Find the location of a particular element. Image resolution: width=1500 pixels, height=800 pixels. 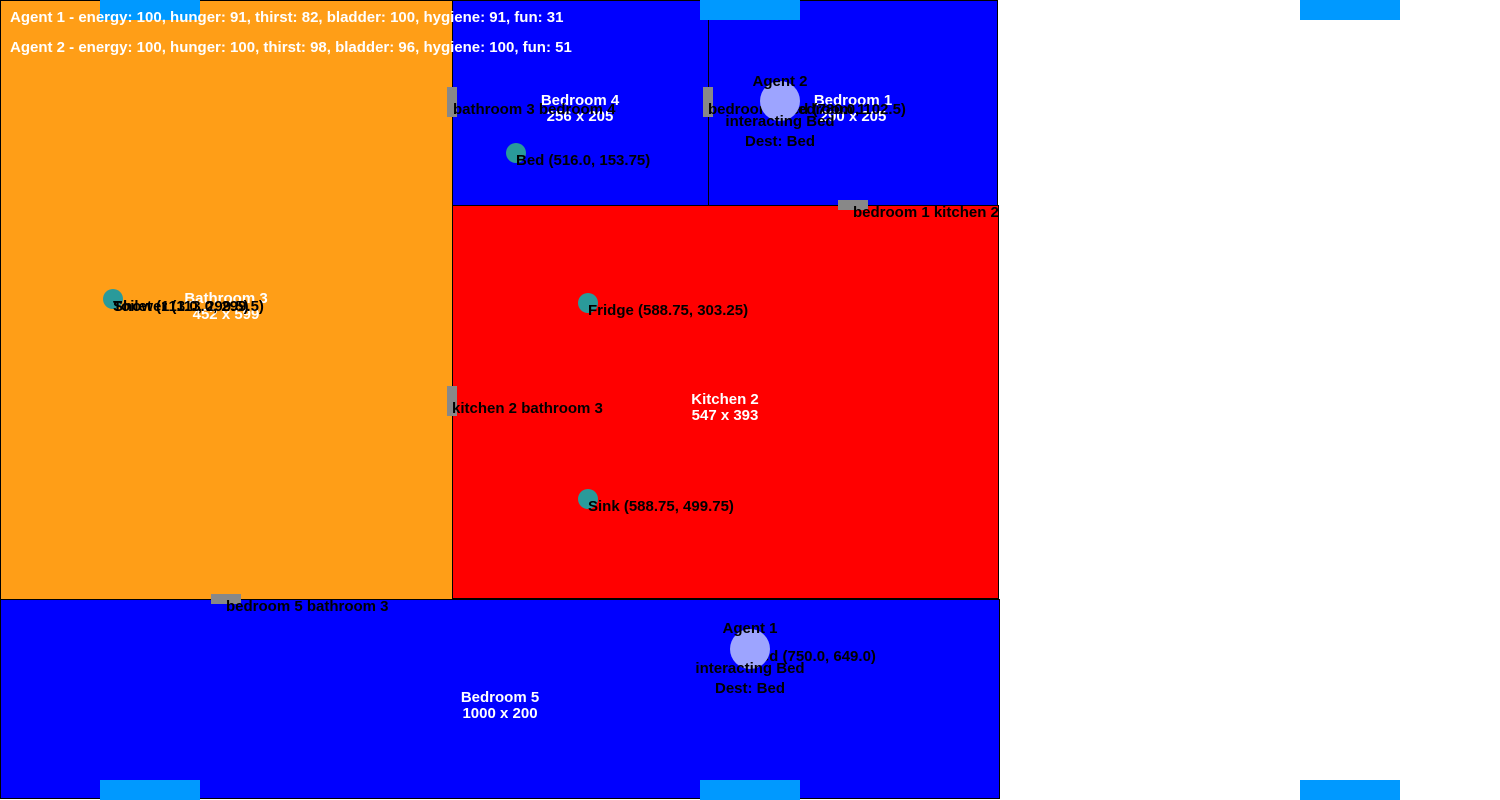

room-label-bathroom-3: Bathroom 3 452 x 599 is located at coordinates (225, 307).